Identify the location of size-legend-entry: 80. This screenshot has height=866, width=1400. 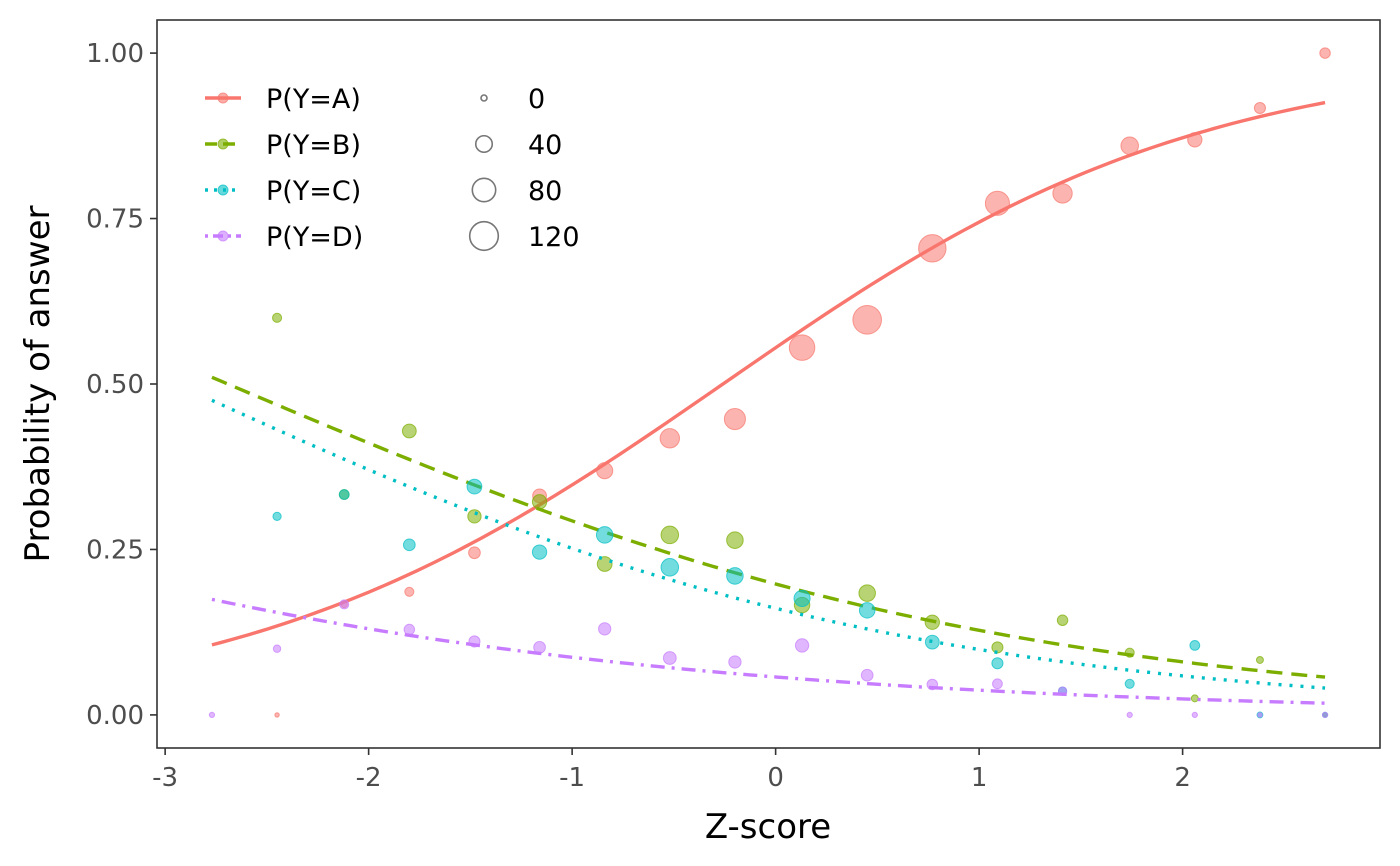
(516, 191).